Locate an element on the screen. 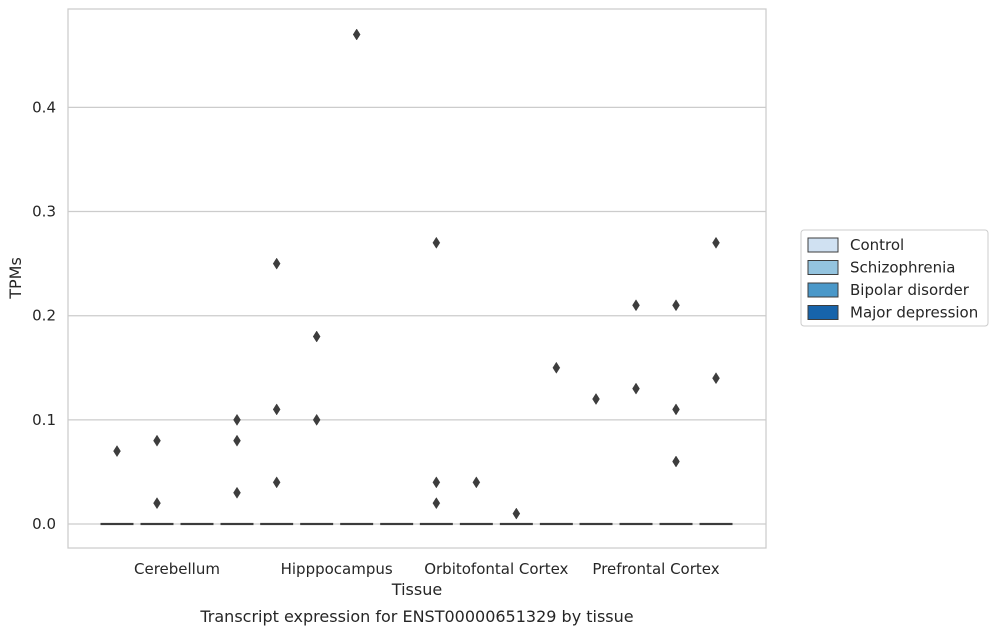 This screenshot has width=997, height=634. y-axis-ticks: 0.0 0.1 0.2 0.3 0.4 is located at coordinates (44, 315).